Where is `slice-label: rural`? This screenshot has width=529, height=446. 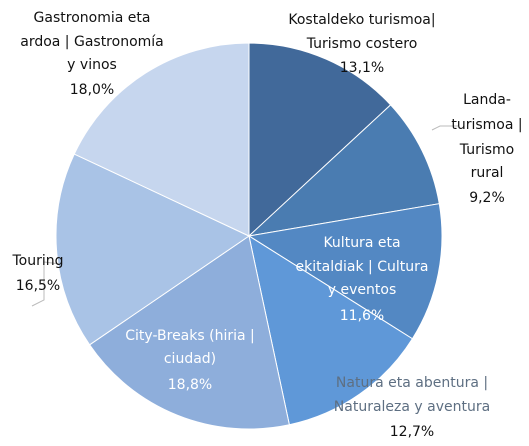
slice-label: rural is located at coordinates (487, 173).